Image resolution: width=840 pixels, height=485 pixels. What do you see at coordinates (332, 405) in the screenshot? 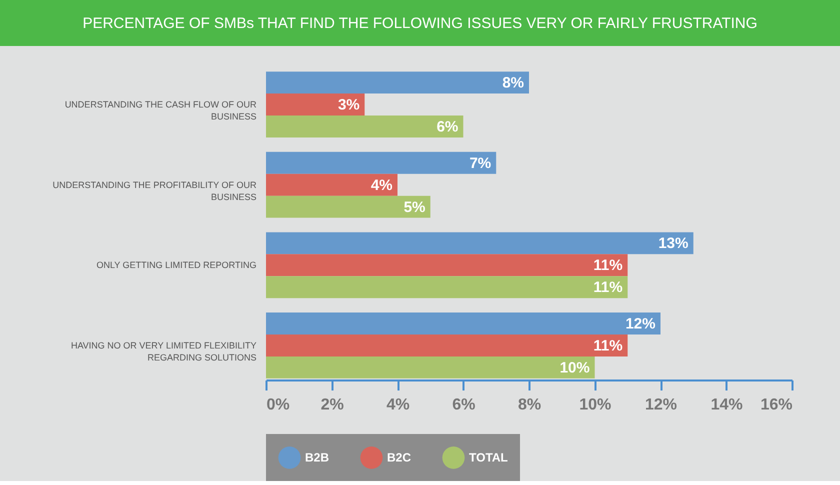
I see `x-tick-label: 2%` at bounding box center [332, 405].